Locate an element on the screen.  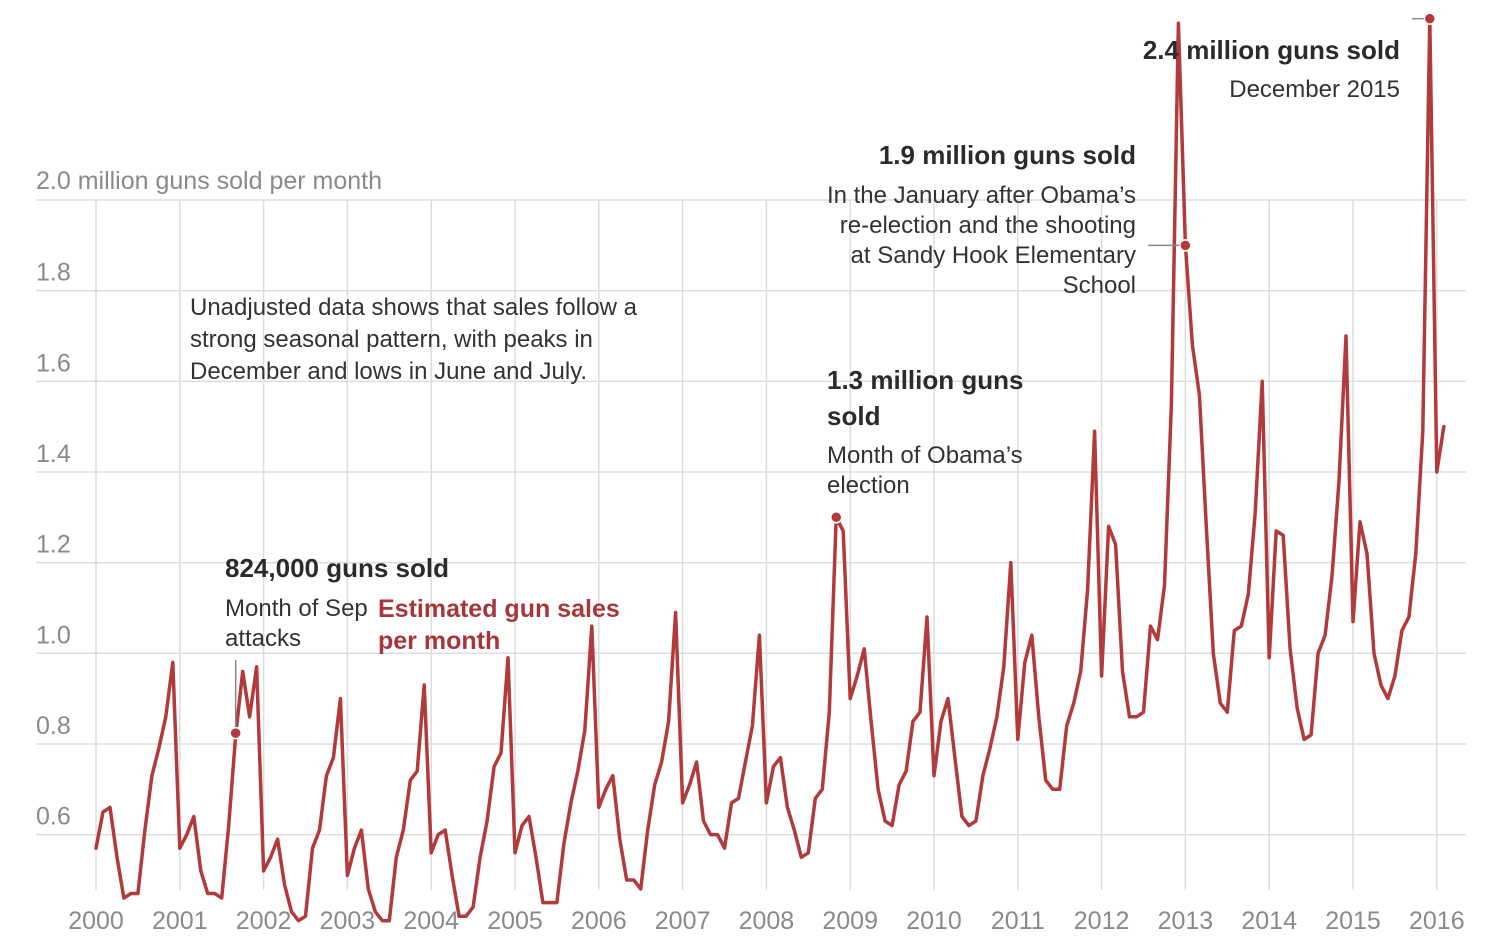
y-tick-label: 0.8 is located at coordinates (53, 726).